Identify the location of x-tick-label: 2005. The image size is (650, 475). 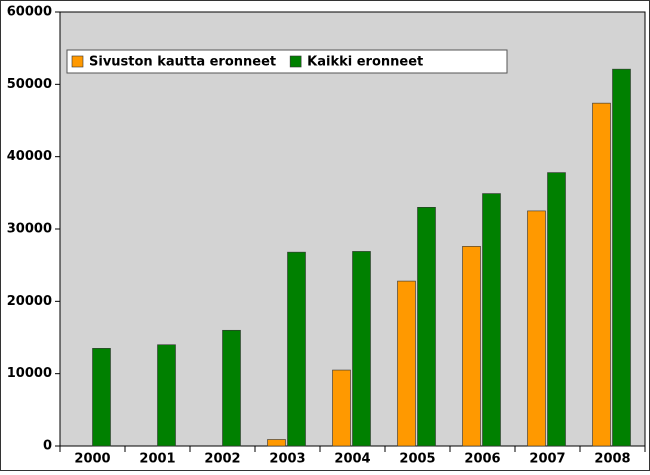
(417, 459).